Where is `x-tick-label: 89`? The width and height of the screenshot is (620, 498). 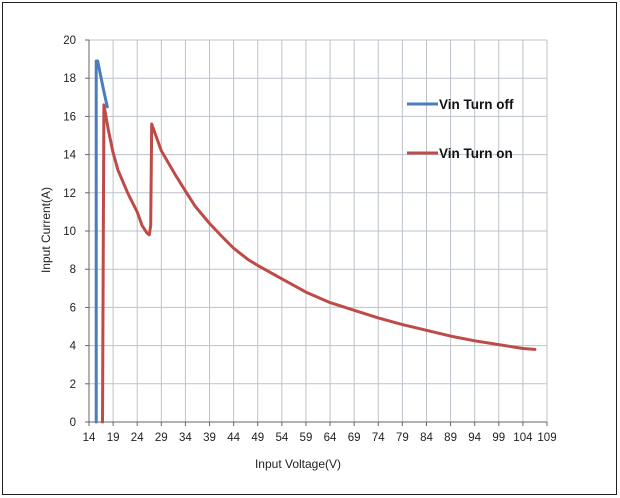 x-tick-label: 89 is located at coordinates (450, 438).